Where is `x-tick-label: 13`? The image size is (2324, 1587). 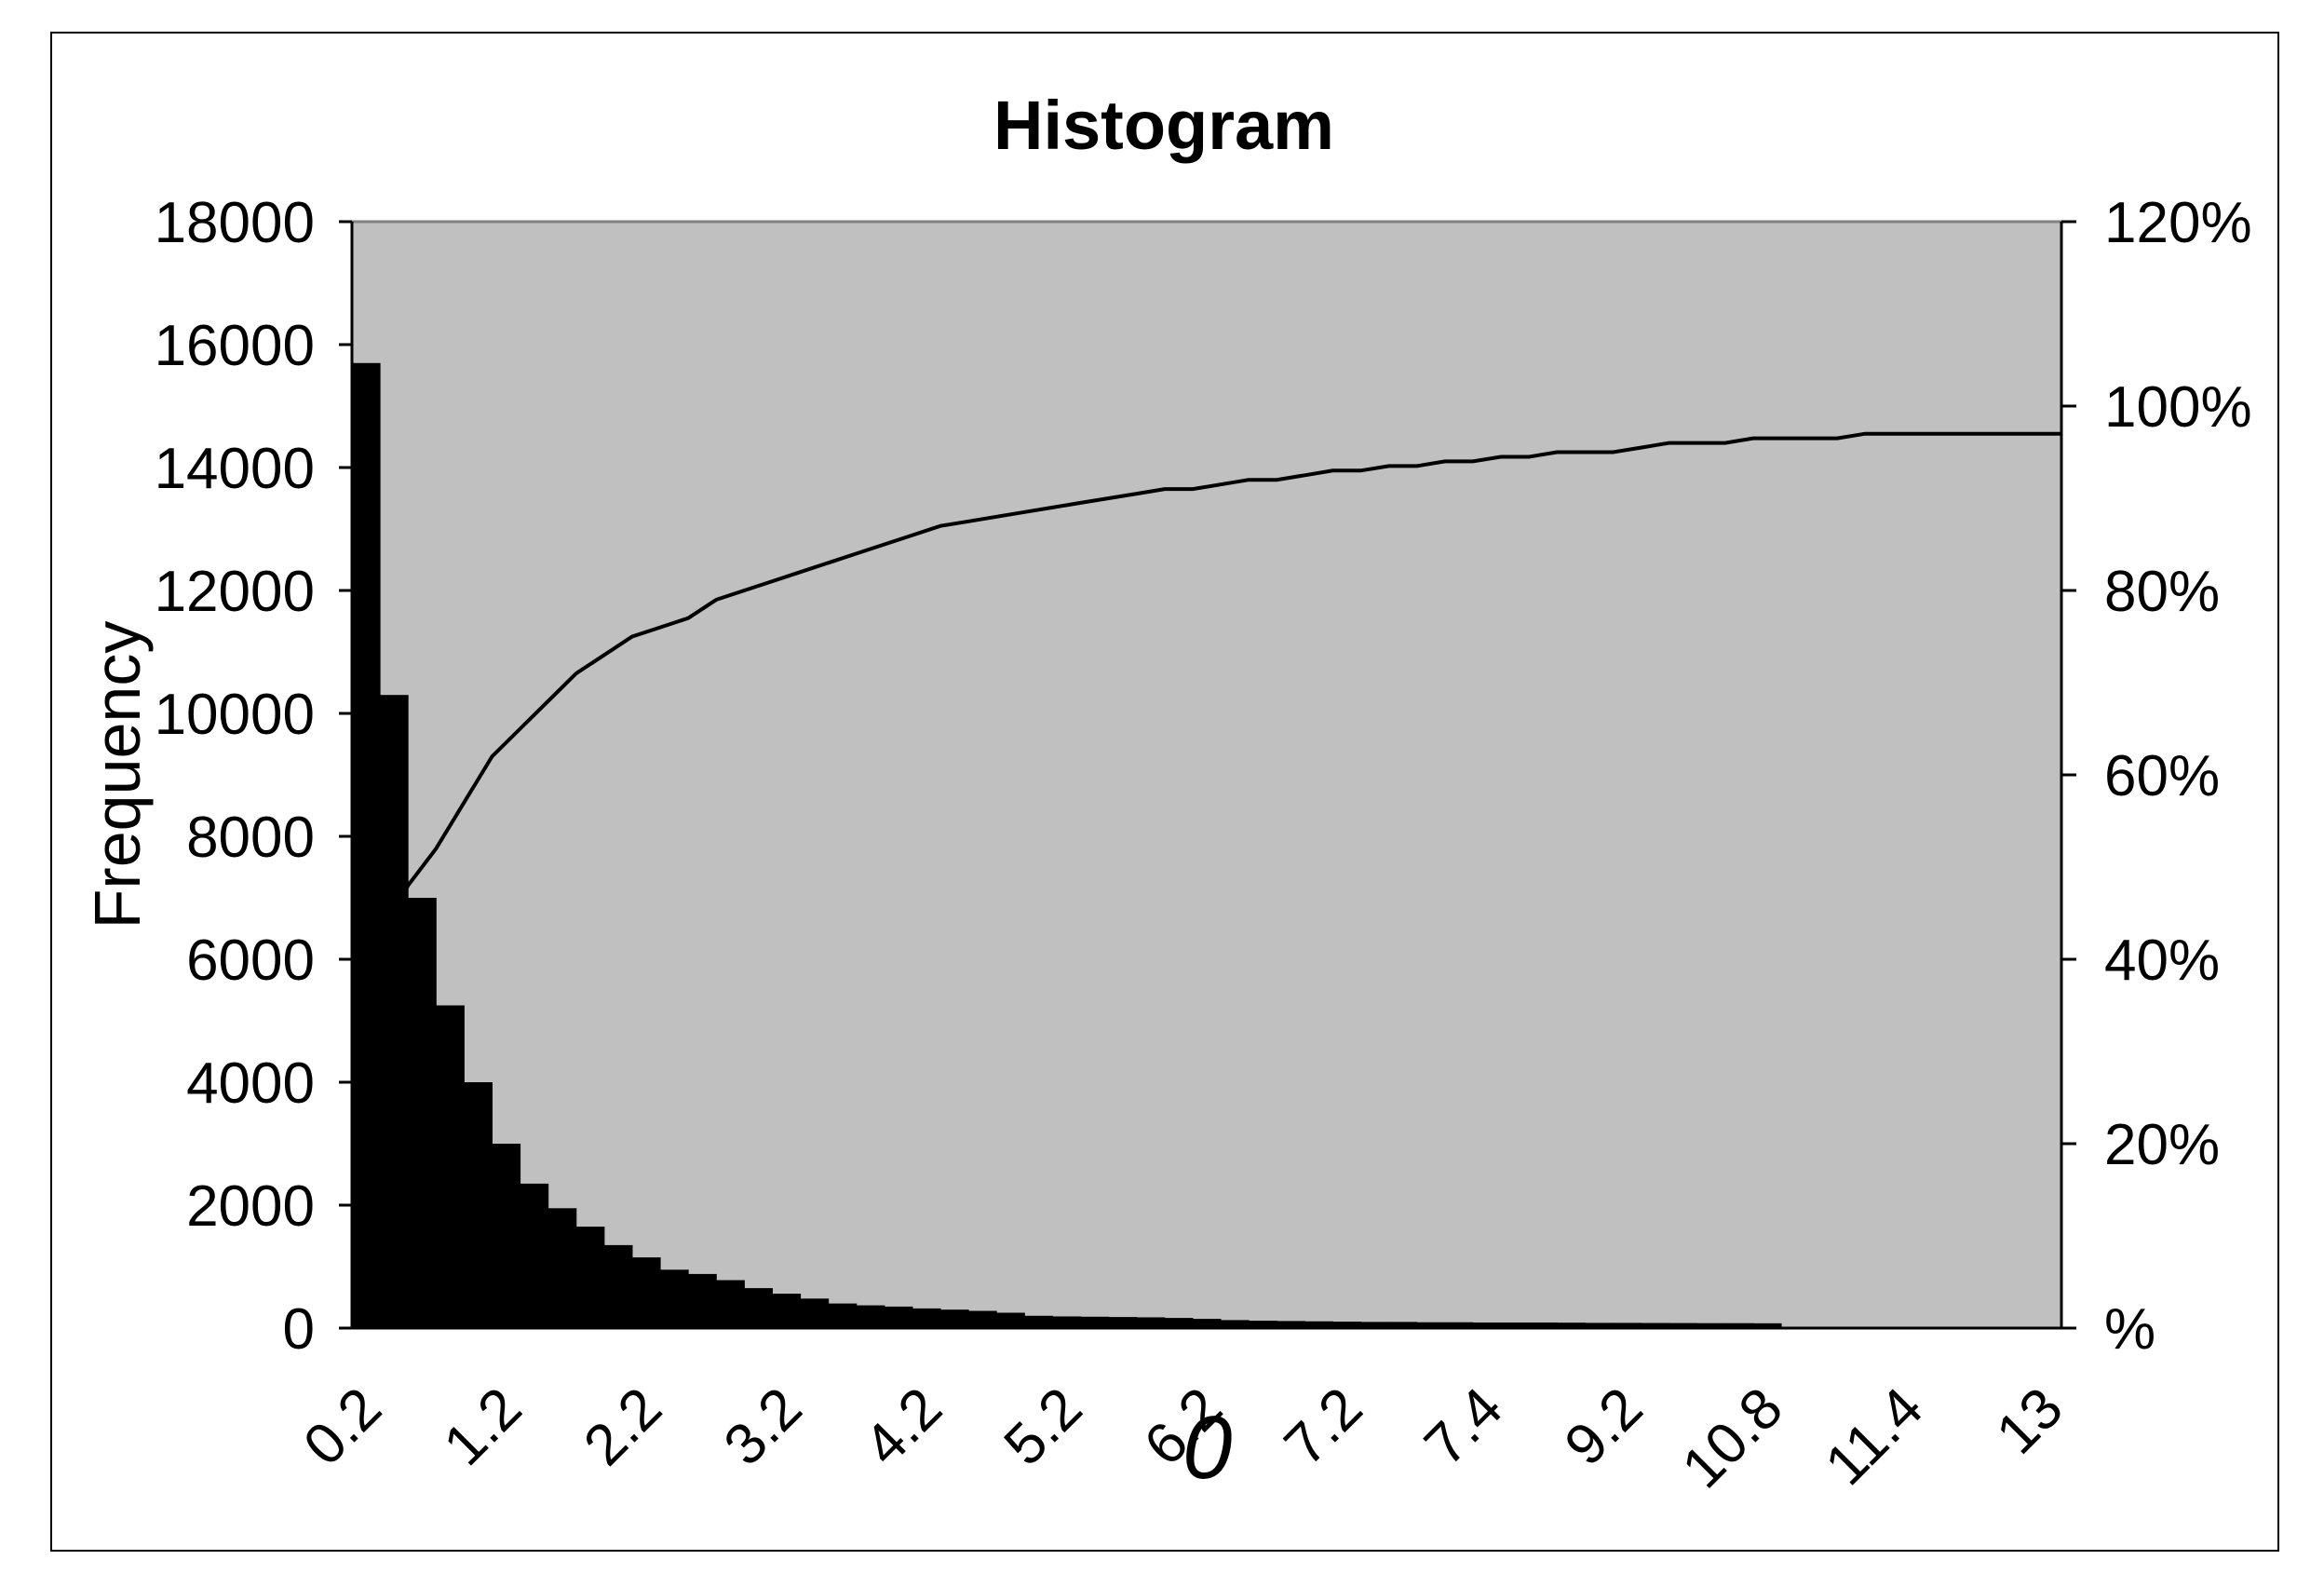 x-tick-label: 13 is located at coordinates (2030, 1421).